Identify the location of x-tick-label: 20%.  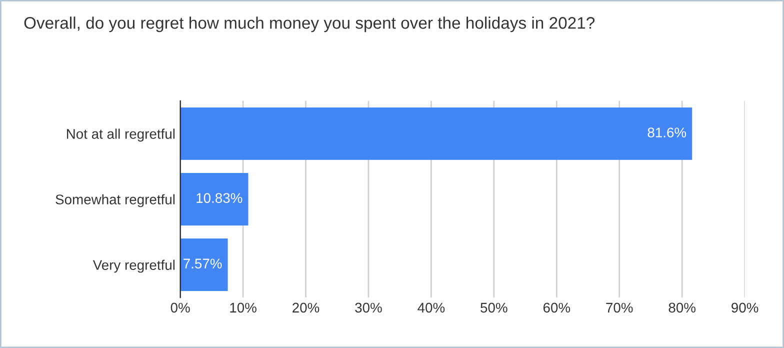
(306, 307).